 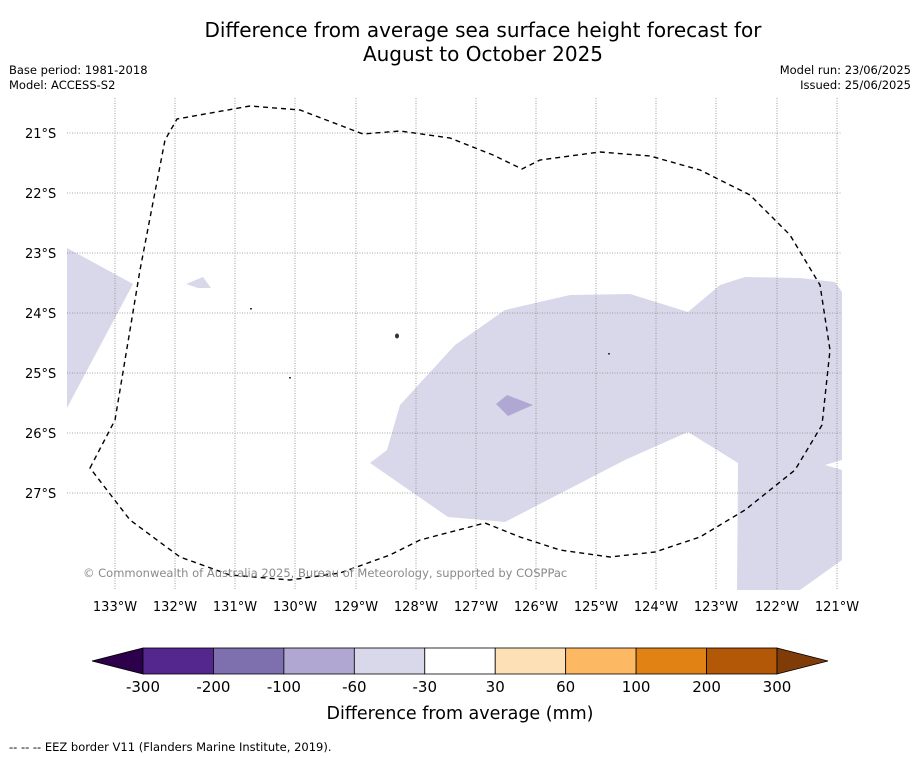 What do you see at coordinates (115, 607) in the screenshot?
I see `lon-label: 133°W` at bounding box center [115, 607].